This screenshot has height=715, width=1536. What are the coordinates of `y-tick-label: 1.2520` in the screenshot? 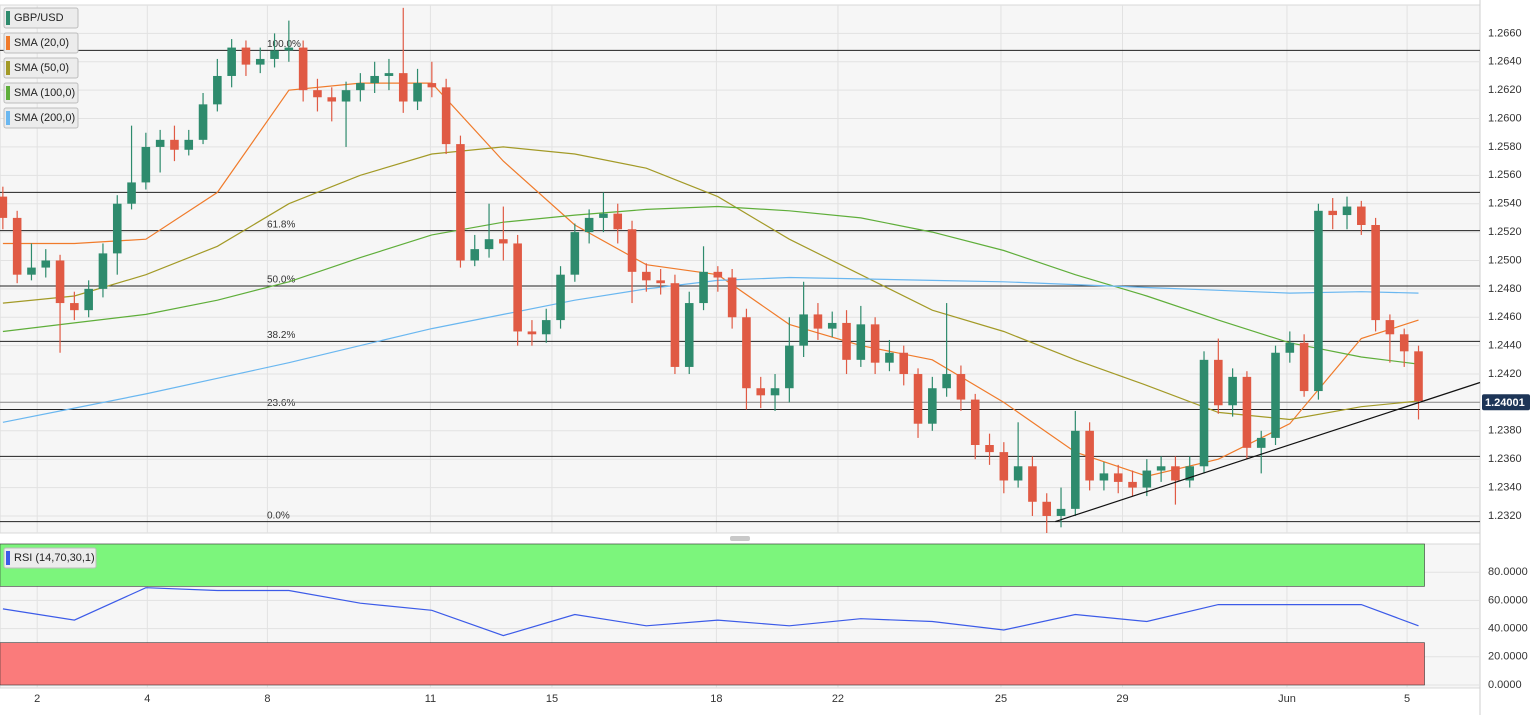 It's located at (1505, 232).